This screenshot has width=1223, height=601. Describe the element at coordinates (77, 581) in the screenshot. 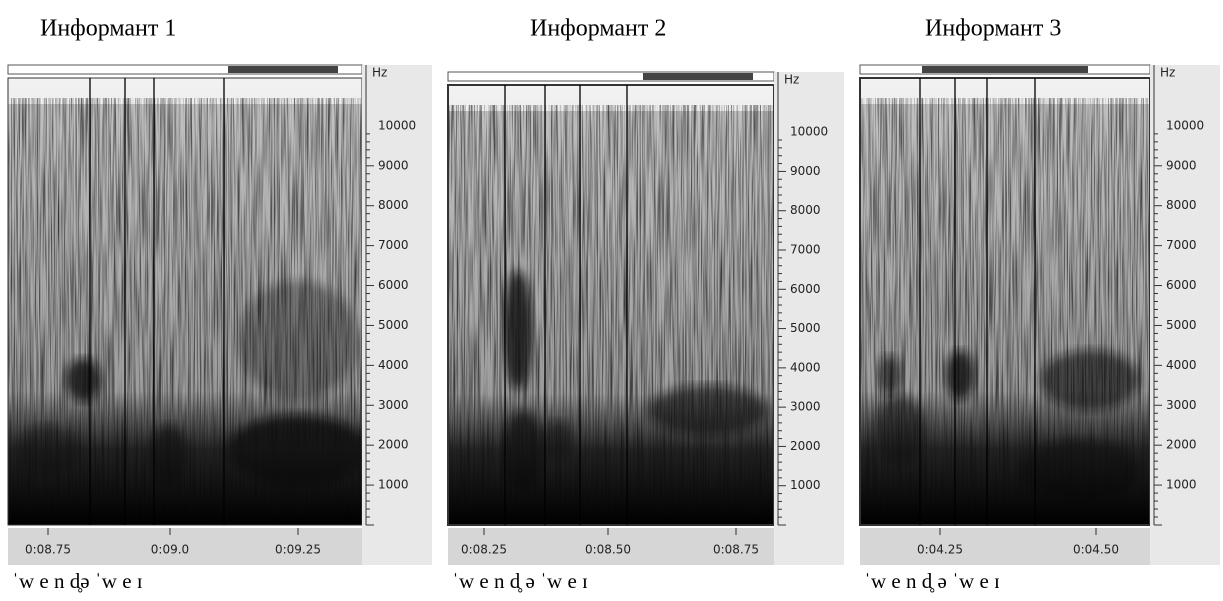

I see `transcription: ˈw e n d̥ə ˈw e ɪ` at that location.